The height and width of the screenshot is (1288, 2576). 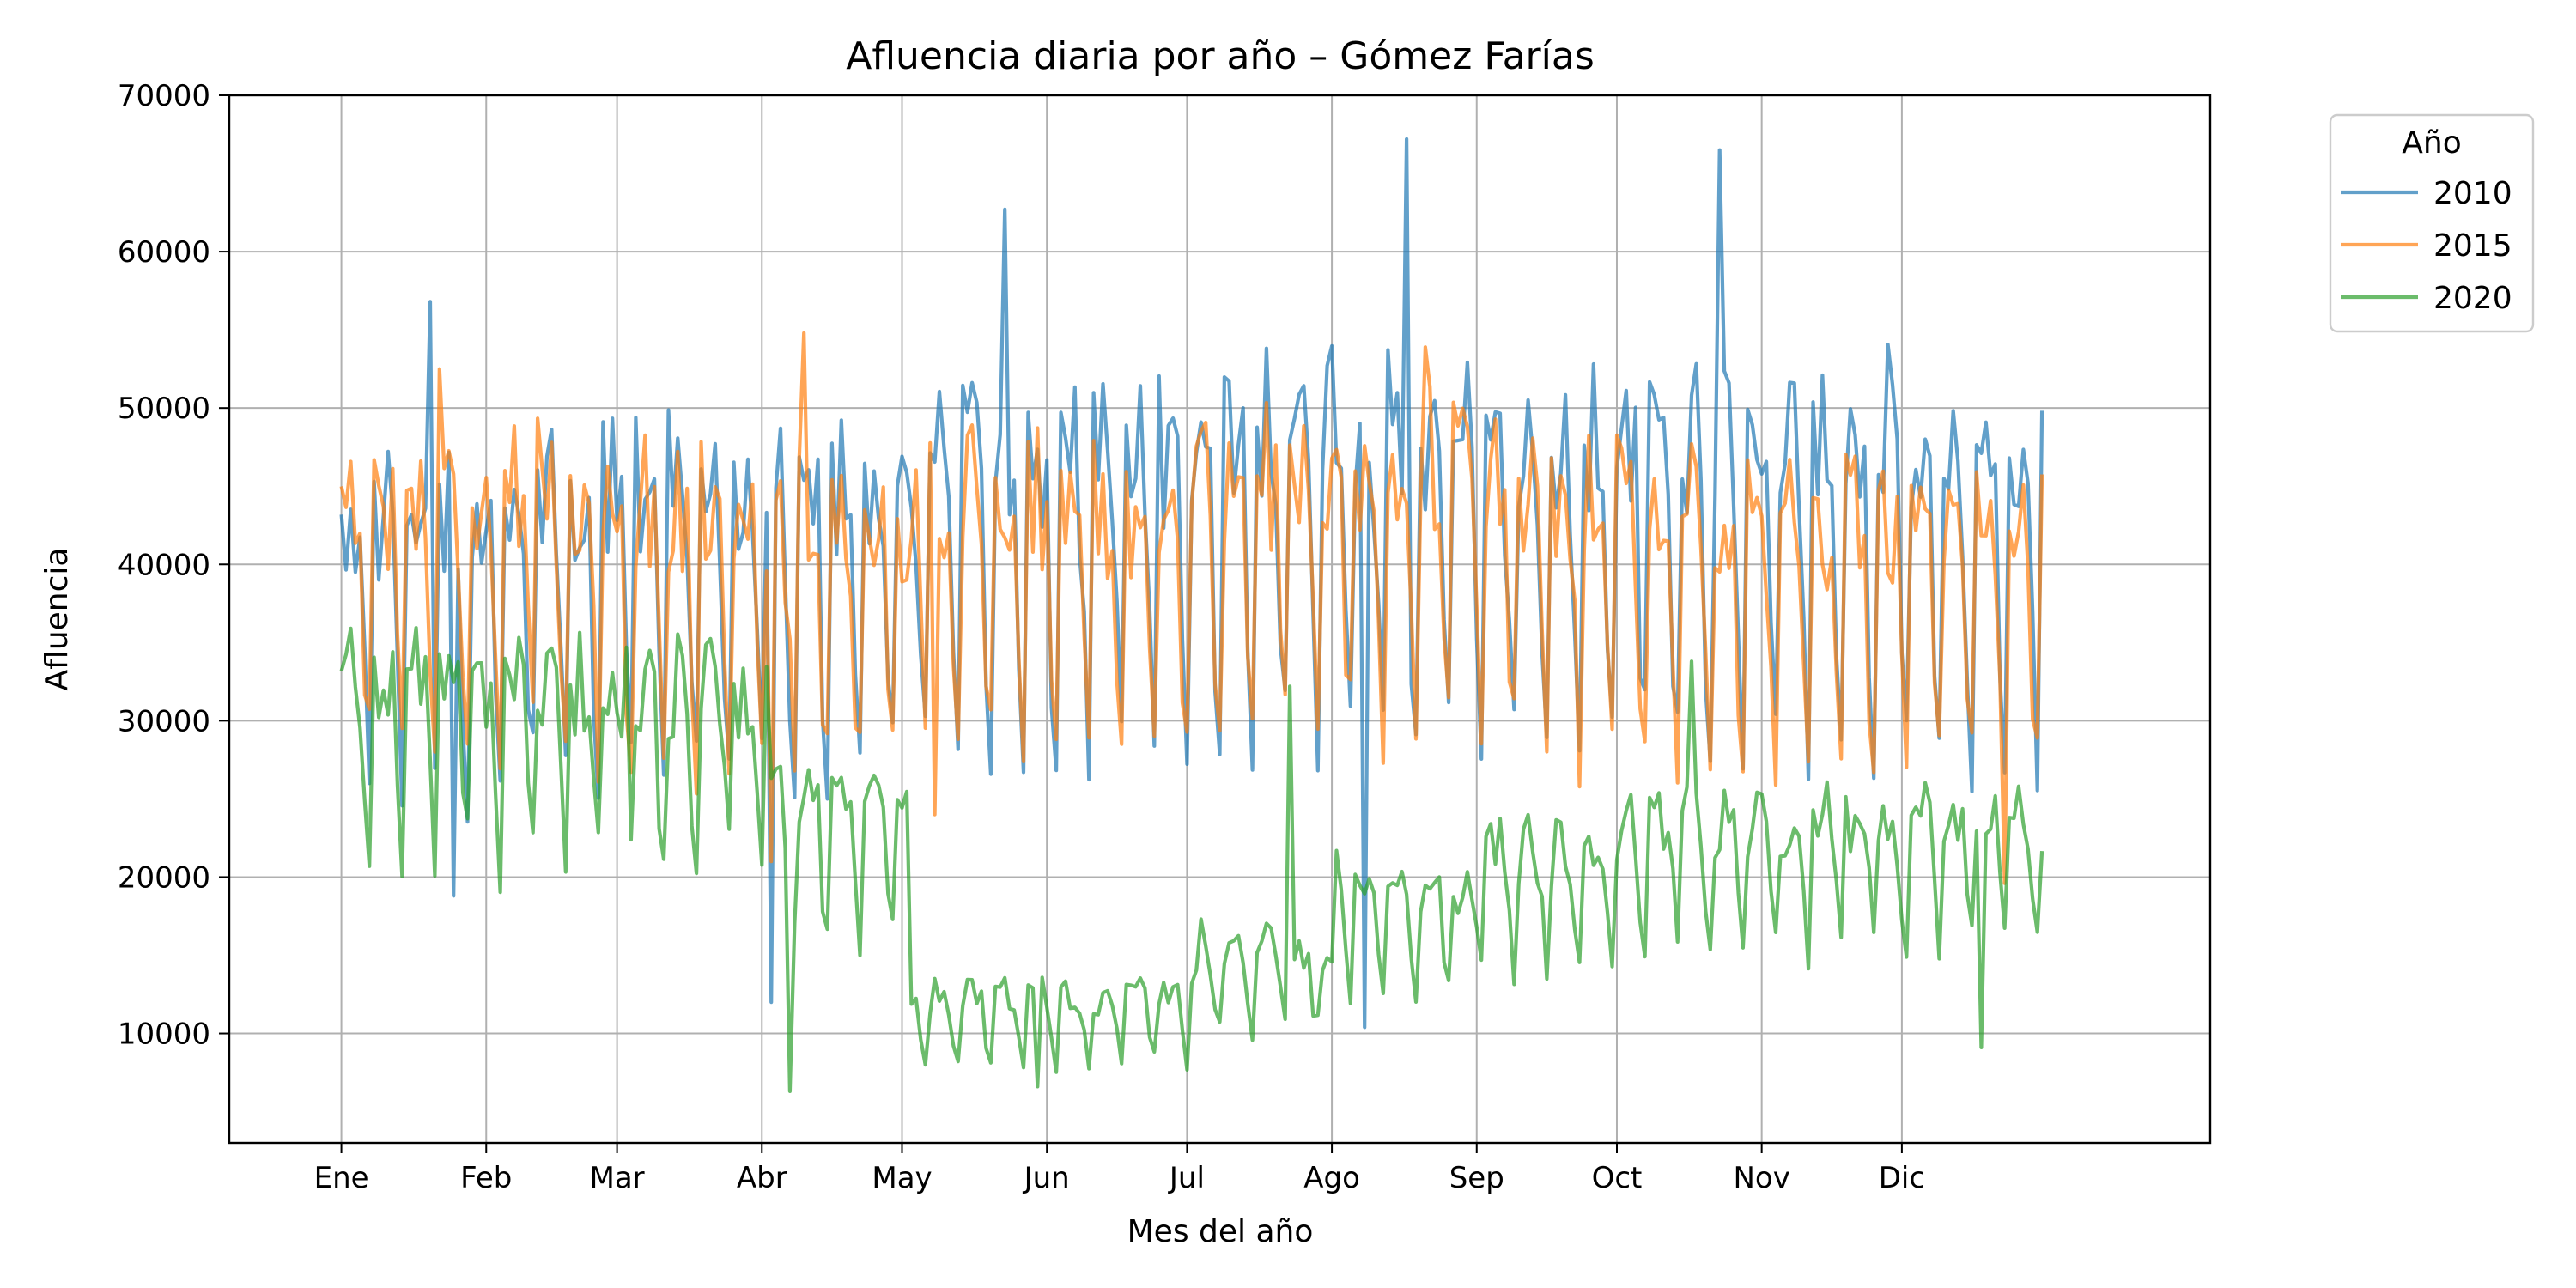 I want to click on x-tick-label: Dic, so click(x=1902, y=1178).